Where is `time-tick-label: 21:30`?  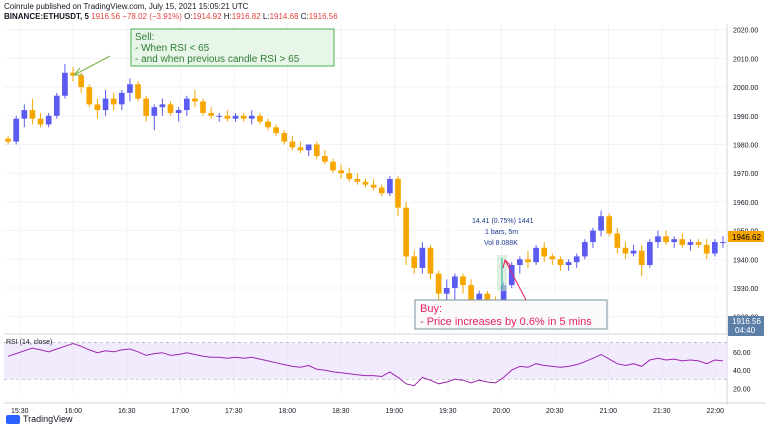
time-tick-label: 21:30 is located at coordinates (662, 411).